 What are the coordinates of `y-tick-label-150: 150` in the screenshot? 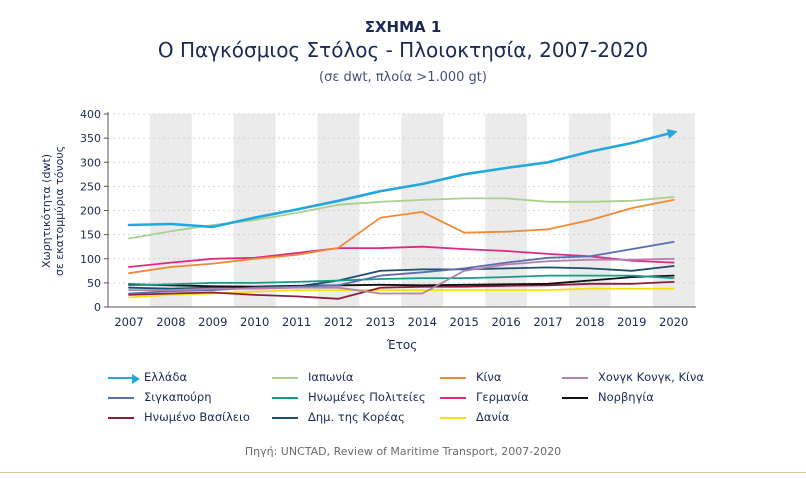 It's located at (90, 235).